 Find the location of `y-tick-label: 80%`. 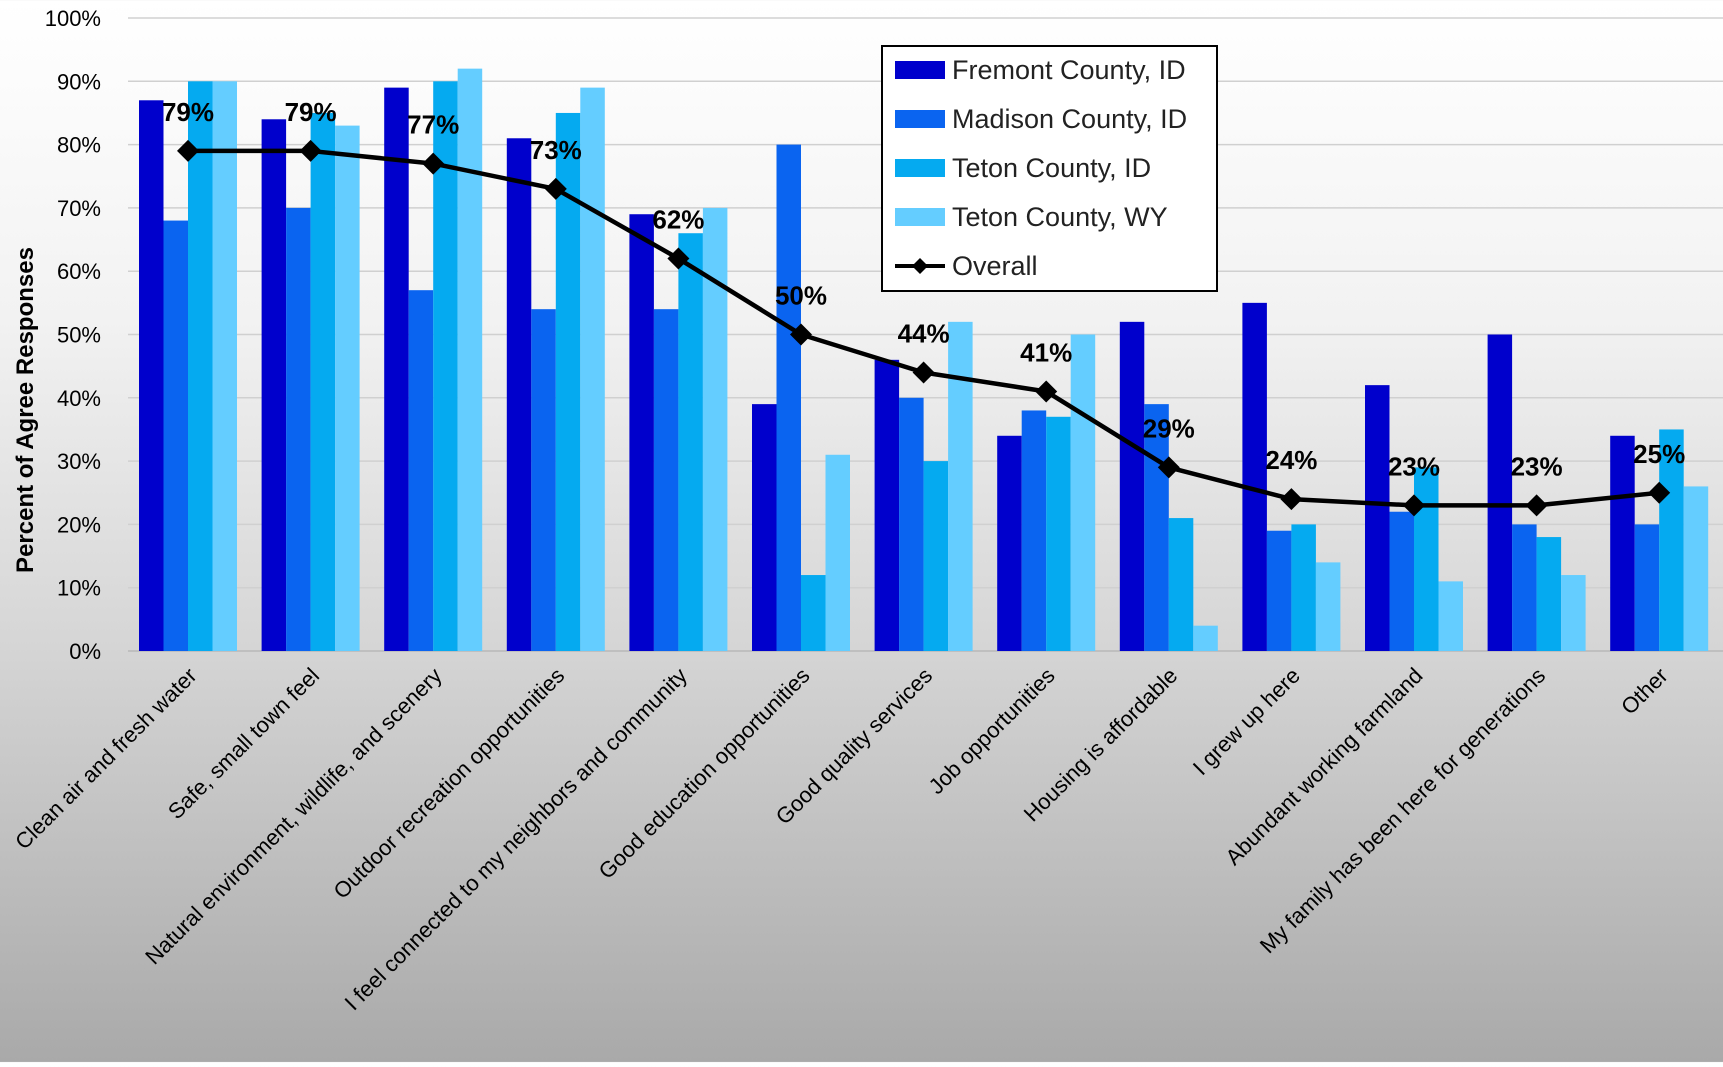

y-tick-label: 80% is located at coordinates (79, 145).